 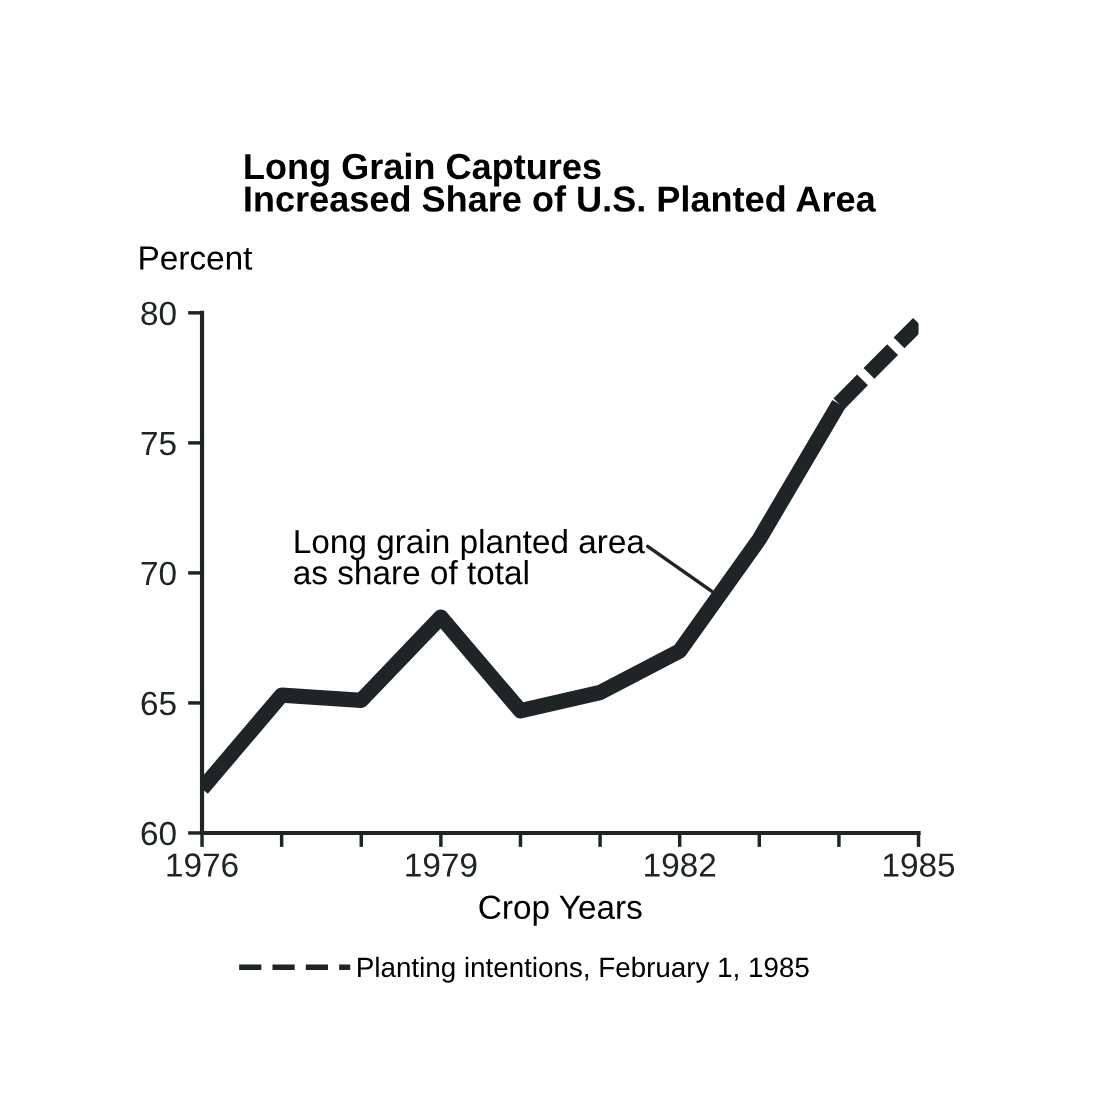 What do you see at coordinates (202, 865) in the screenshot?
I see `x-tick-label: 1976` at bounding box center [202, 865].